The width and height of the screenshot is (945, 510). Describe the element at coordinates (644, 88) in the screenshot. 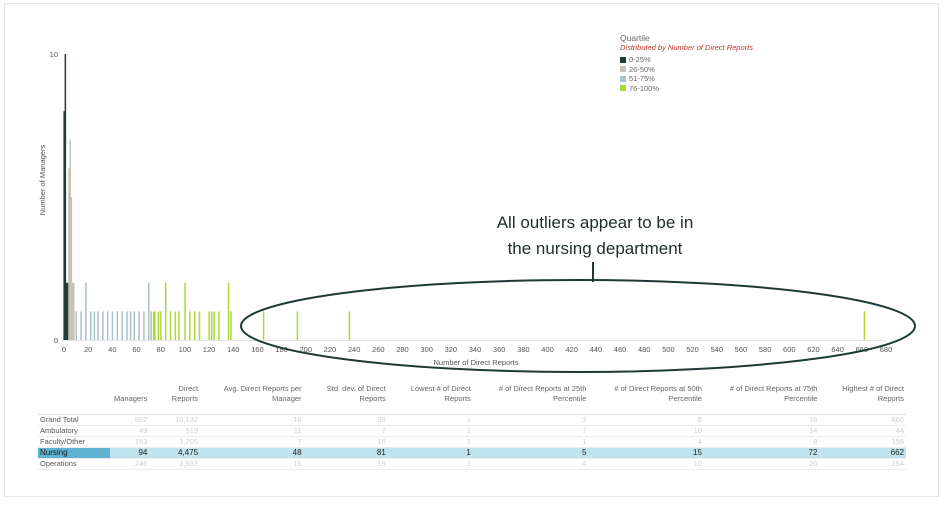

I see `legend-label: 76-100%` at that location.